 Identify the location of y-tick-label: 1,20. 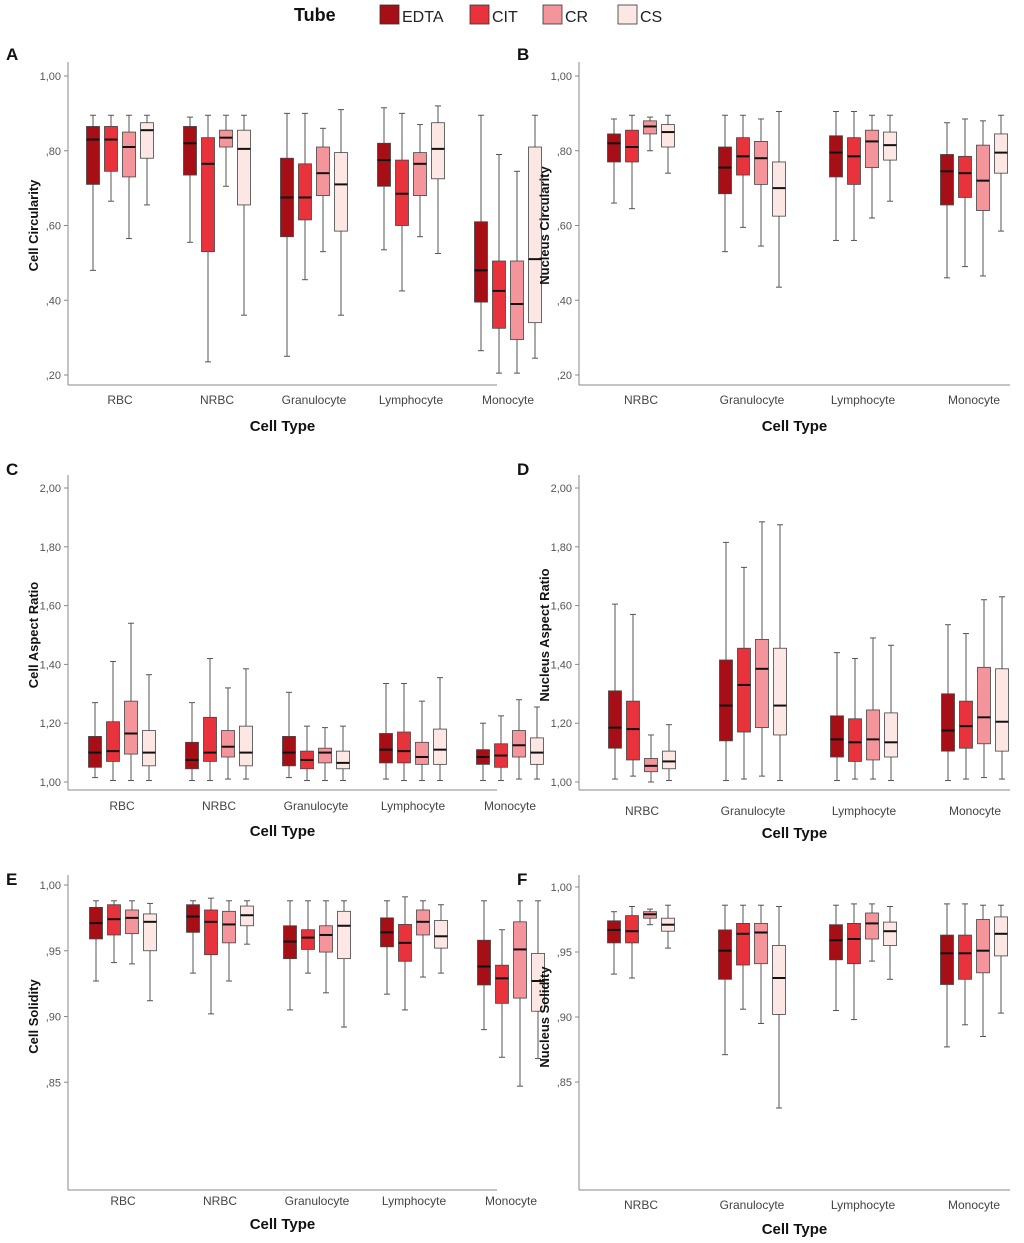
(50, 724).